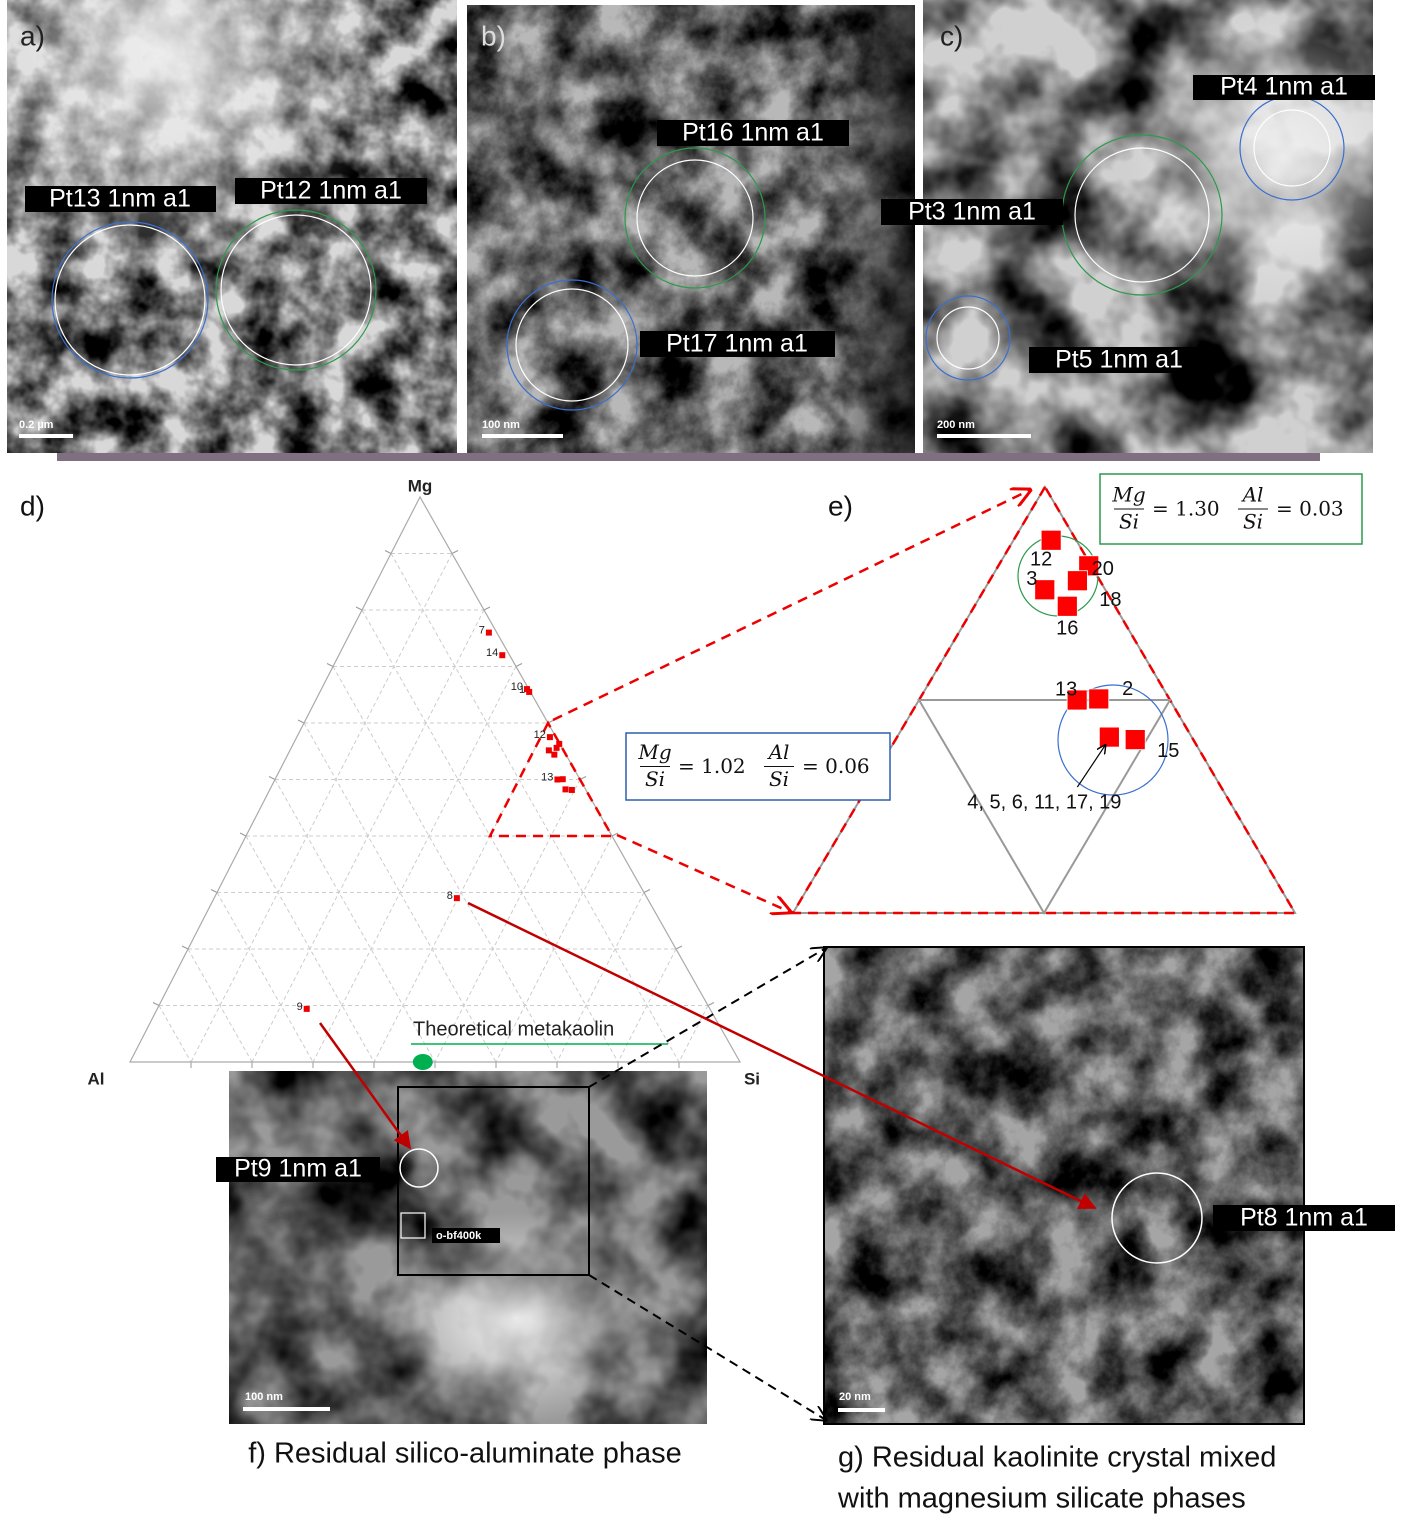  Describe the element at coordinates (836, 766) in the screenshot. I see `ratio-value: = 0.06` at that location.